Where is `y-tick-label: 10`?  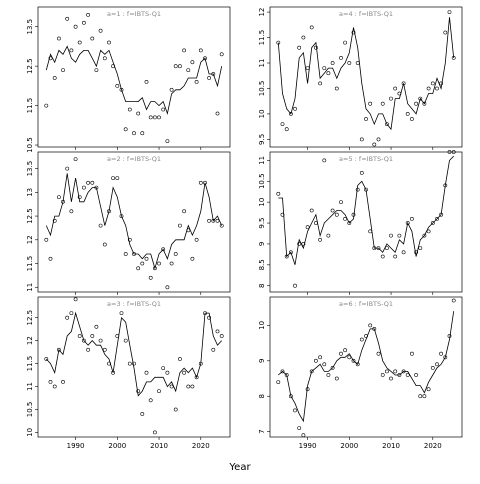
y-tick-label: 10 is located at coordinates (262, 113).